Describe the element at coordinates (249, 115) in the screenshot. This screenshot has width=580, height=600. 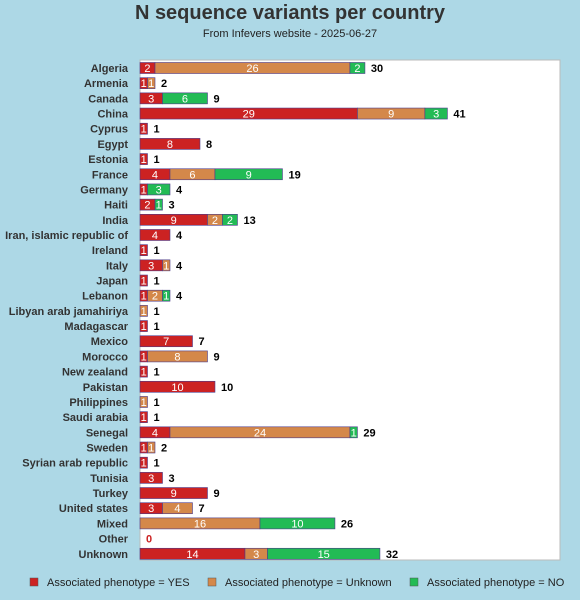
I see `segment-label: 29` at that location.